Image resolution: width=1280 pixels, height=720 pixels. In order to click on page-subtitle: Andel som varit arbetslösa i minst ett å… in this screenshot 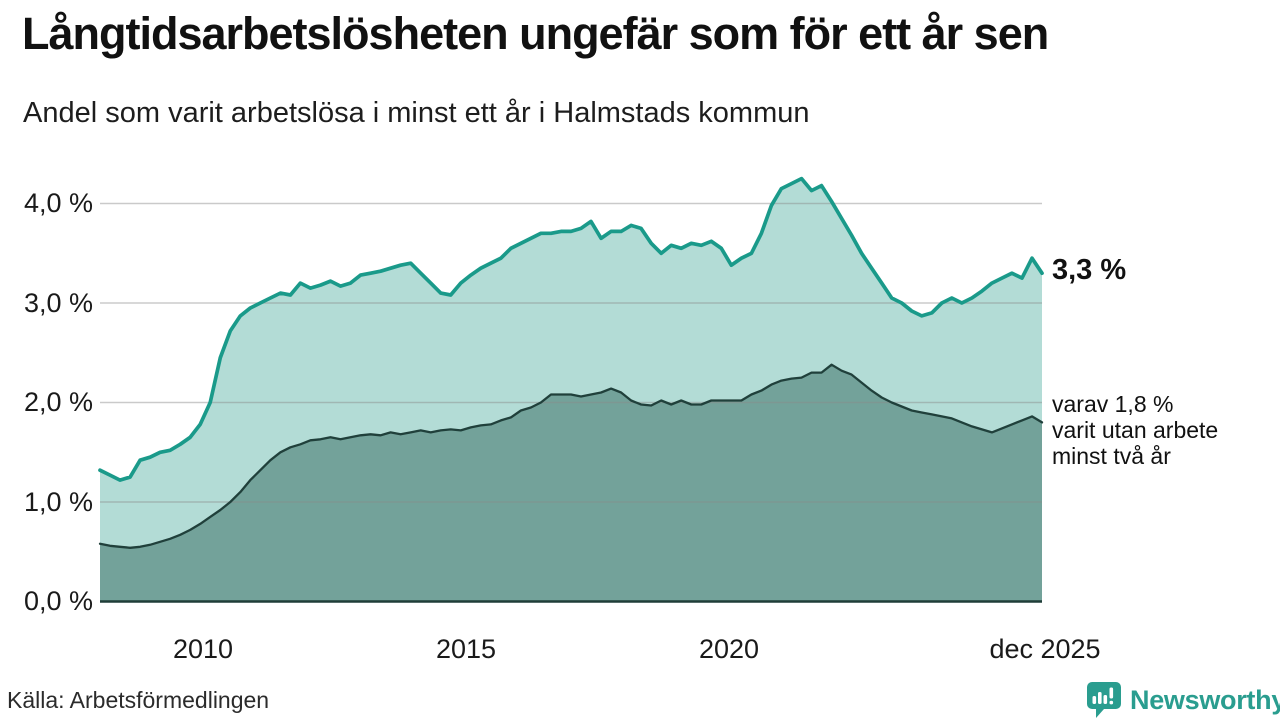, I will do `click(416, 113)`.